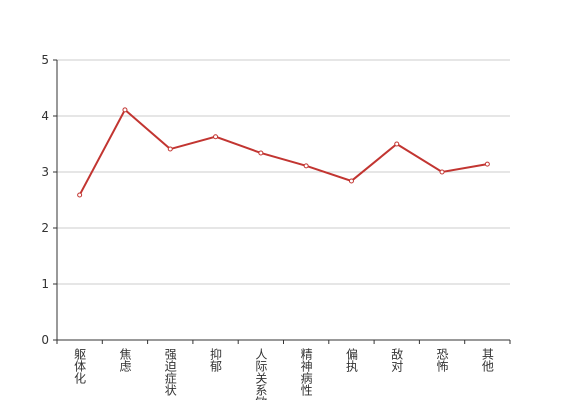 The image size is (567, 400). What do you see at coordinates (45, 284) in the screenshot?
I see `y-tick-label: 1` at bounding box center [45, 284].